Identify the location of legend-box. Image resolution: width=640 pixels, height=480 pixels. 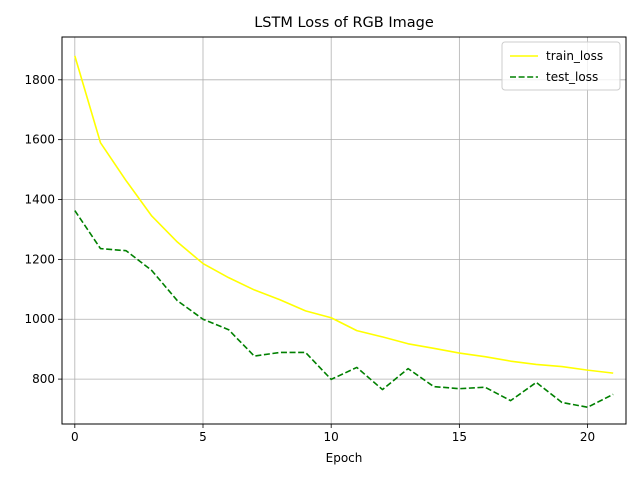
(561, 66).